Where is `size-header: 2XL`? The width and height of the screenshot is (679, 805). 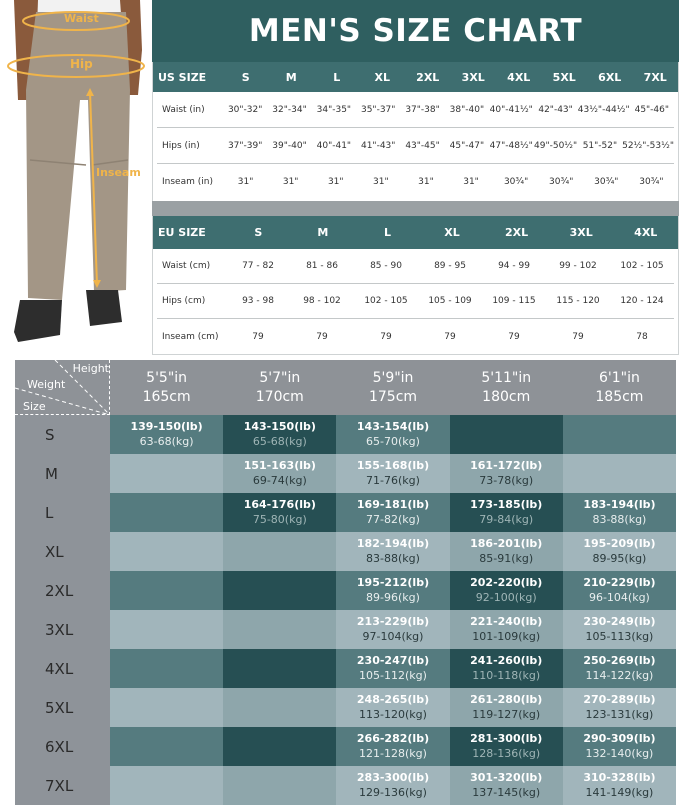 size-header: 2XL is located at coordinates (428, 77).